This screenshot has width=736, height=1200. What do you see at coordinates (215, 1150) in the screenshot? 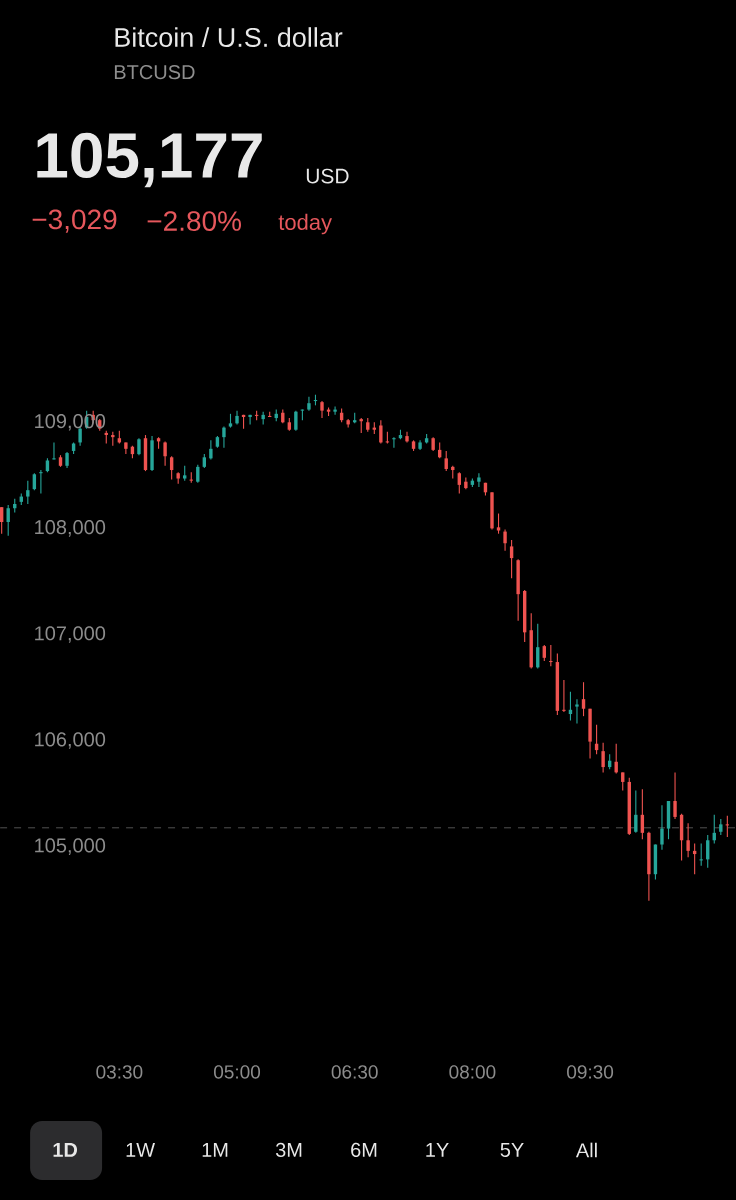
I see `annotation: 1M` at bounding box center [215, 1150].